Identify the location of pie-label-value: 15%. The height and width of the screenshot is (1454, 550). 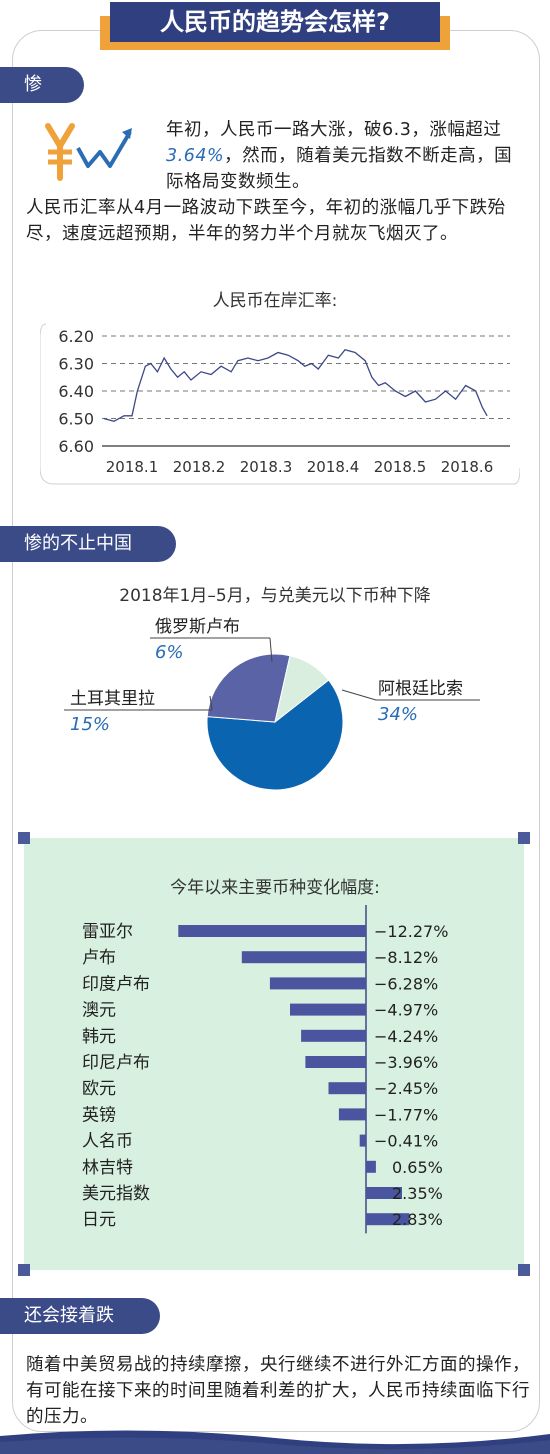
(90, 724).